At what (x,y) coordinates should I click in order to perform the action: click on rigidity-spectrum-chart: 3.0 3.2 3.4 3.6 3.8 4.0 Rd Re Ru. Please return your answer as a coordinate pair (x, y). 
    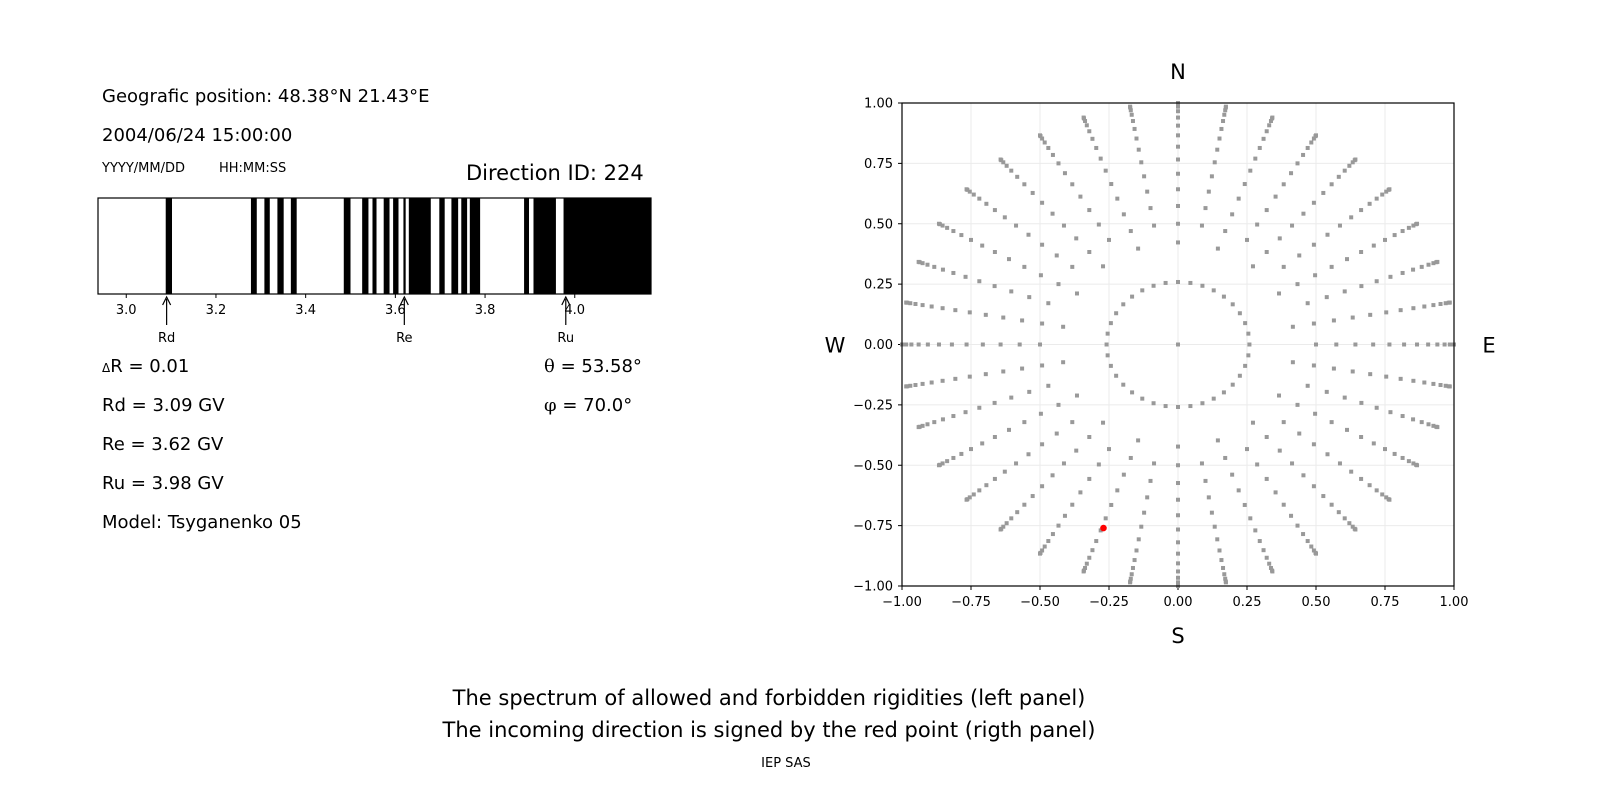
    Looking at the image, I should click on (374, 271).